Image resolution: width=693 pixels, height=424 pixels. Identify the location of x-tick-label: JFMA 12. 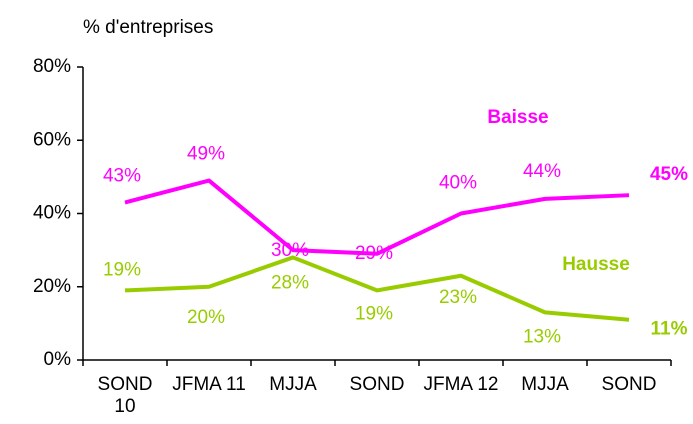
(461, 384).